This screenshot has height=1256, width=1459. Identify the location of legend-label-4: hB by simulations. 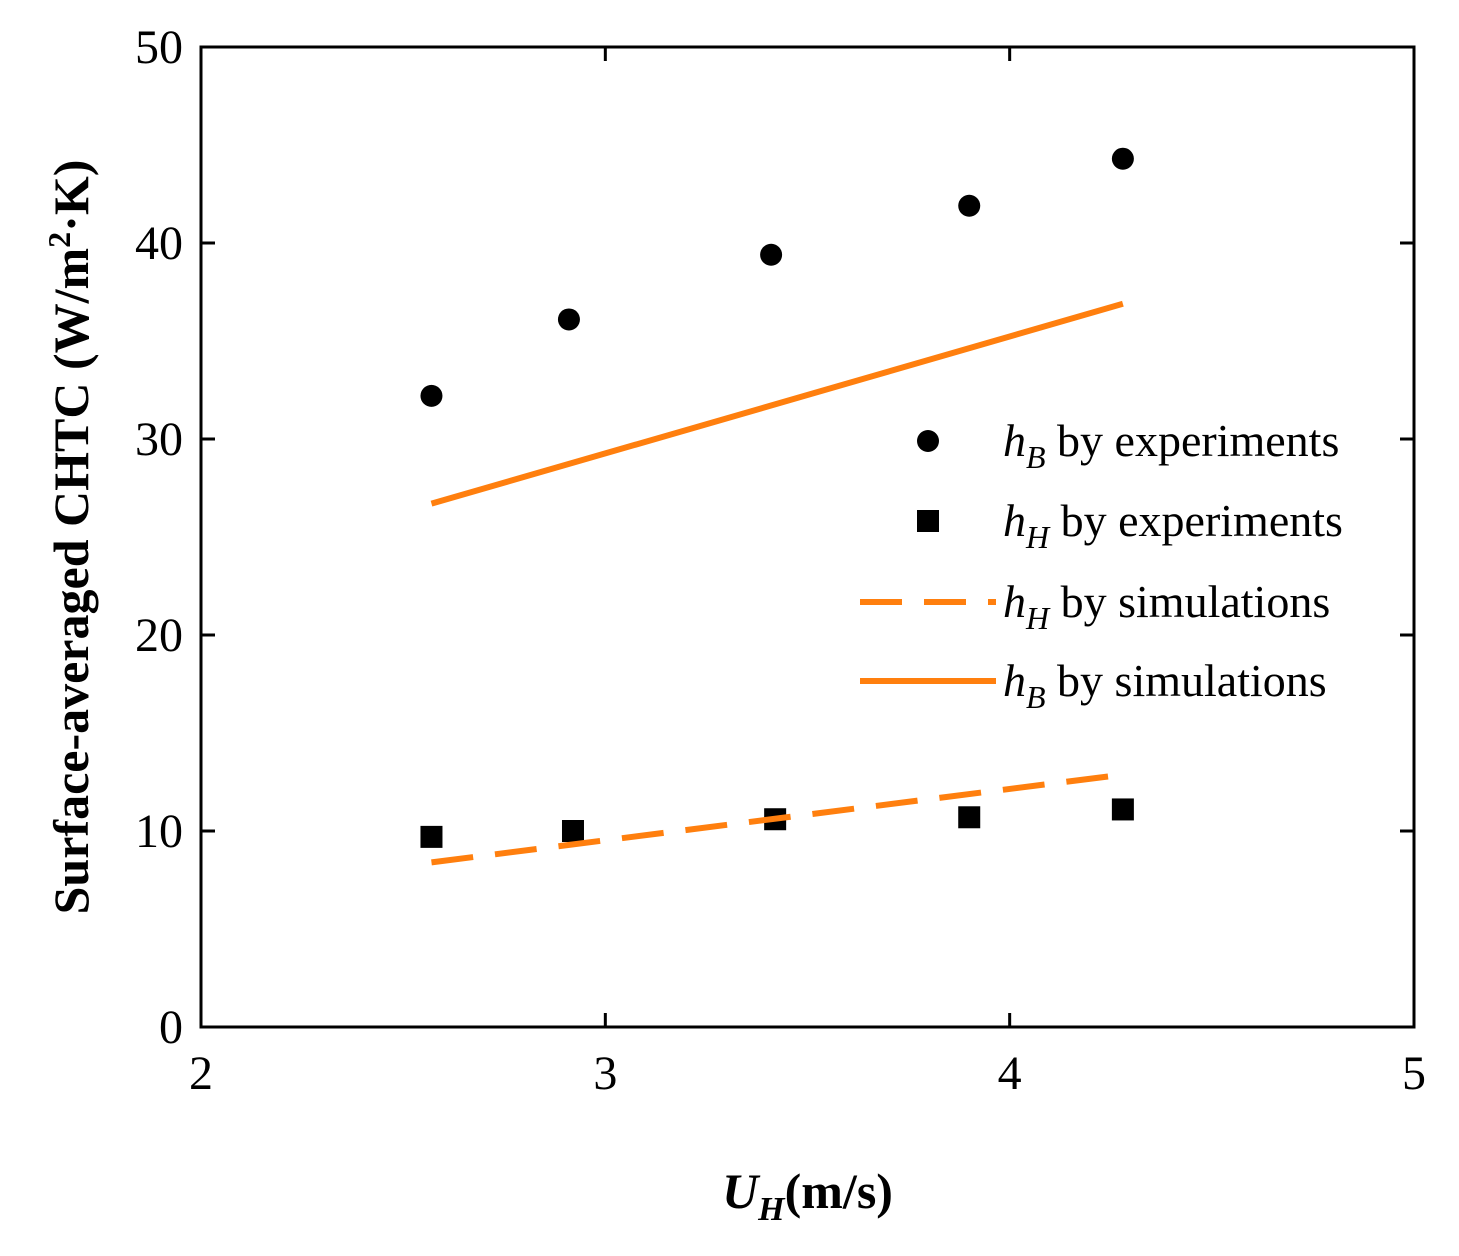
(1165, 685).